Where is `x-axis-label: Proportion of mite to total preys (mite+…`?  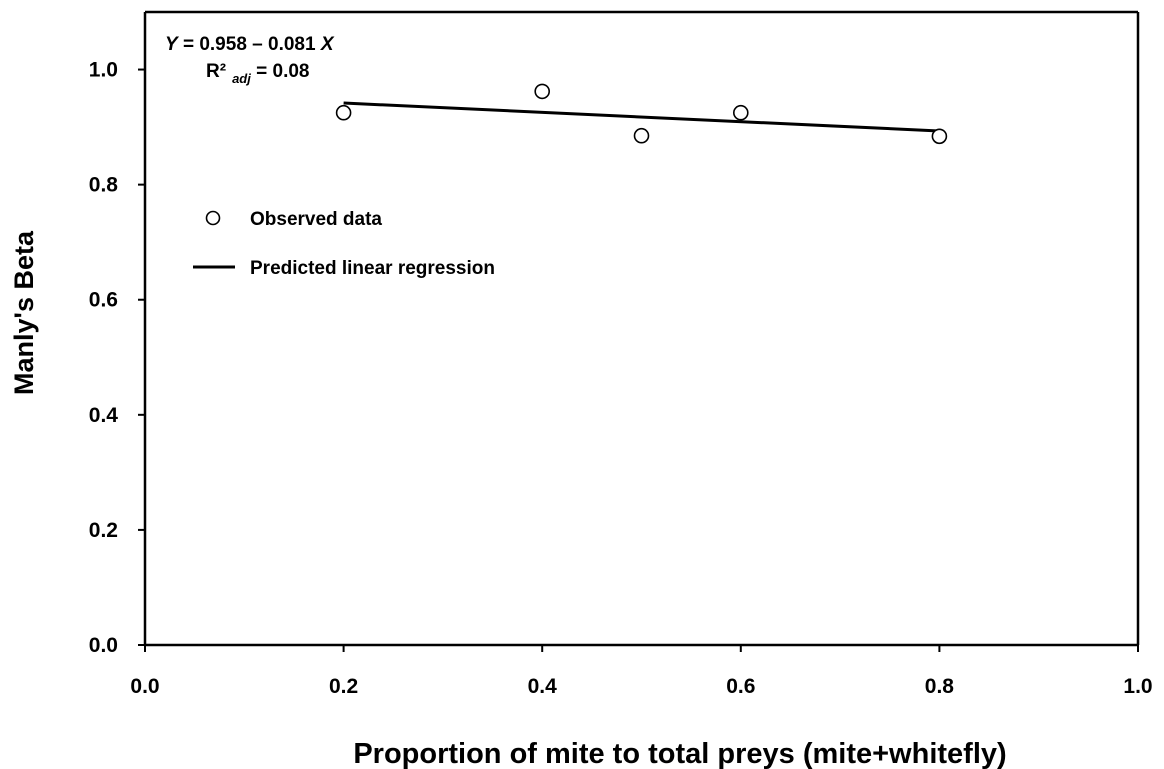
x-axis-label: Proportion of mite to total preys (mite+… is located at coordinates (679, 753).